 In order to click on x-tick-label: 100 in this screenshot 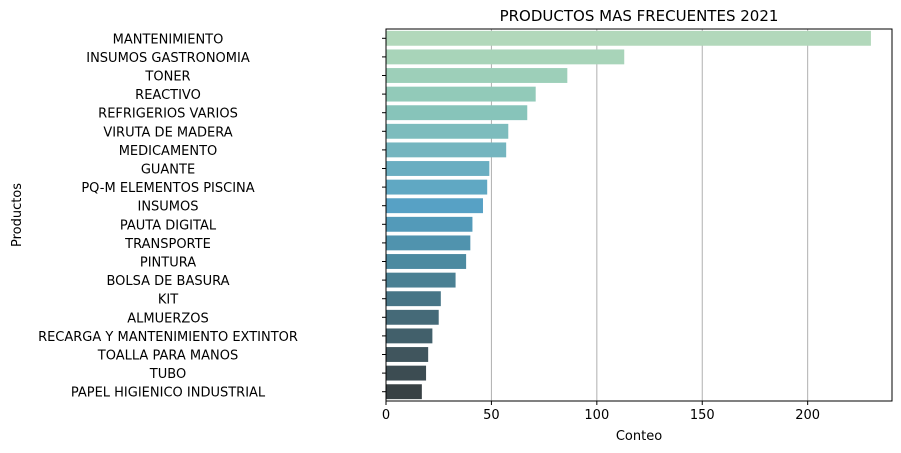, I will do `click(596, 415)`.